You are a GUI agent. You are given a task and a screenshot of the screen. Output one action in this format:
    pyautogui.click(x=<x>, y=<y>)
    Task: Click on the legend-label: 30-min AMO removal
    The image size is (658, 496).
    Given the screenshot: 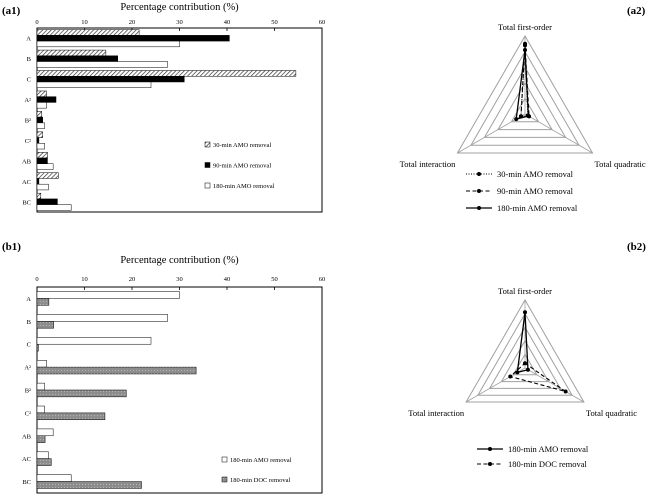 What is the action you would take?
    pyautogui.click(x=242, y=145)
    